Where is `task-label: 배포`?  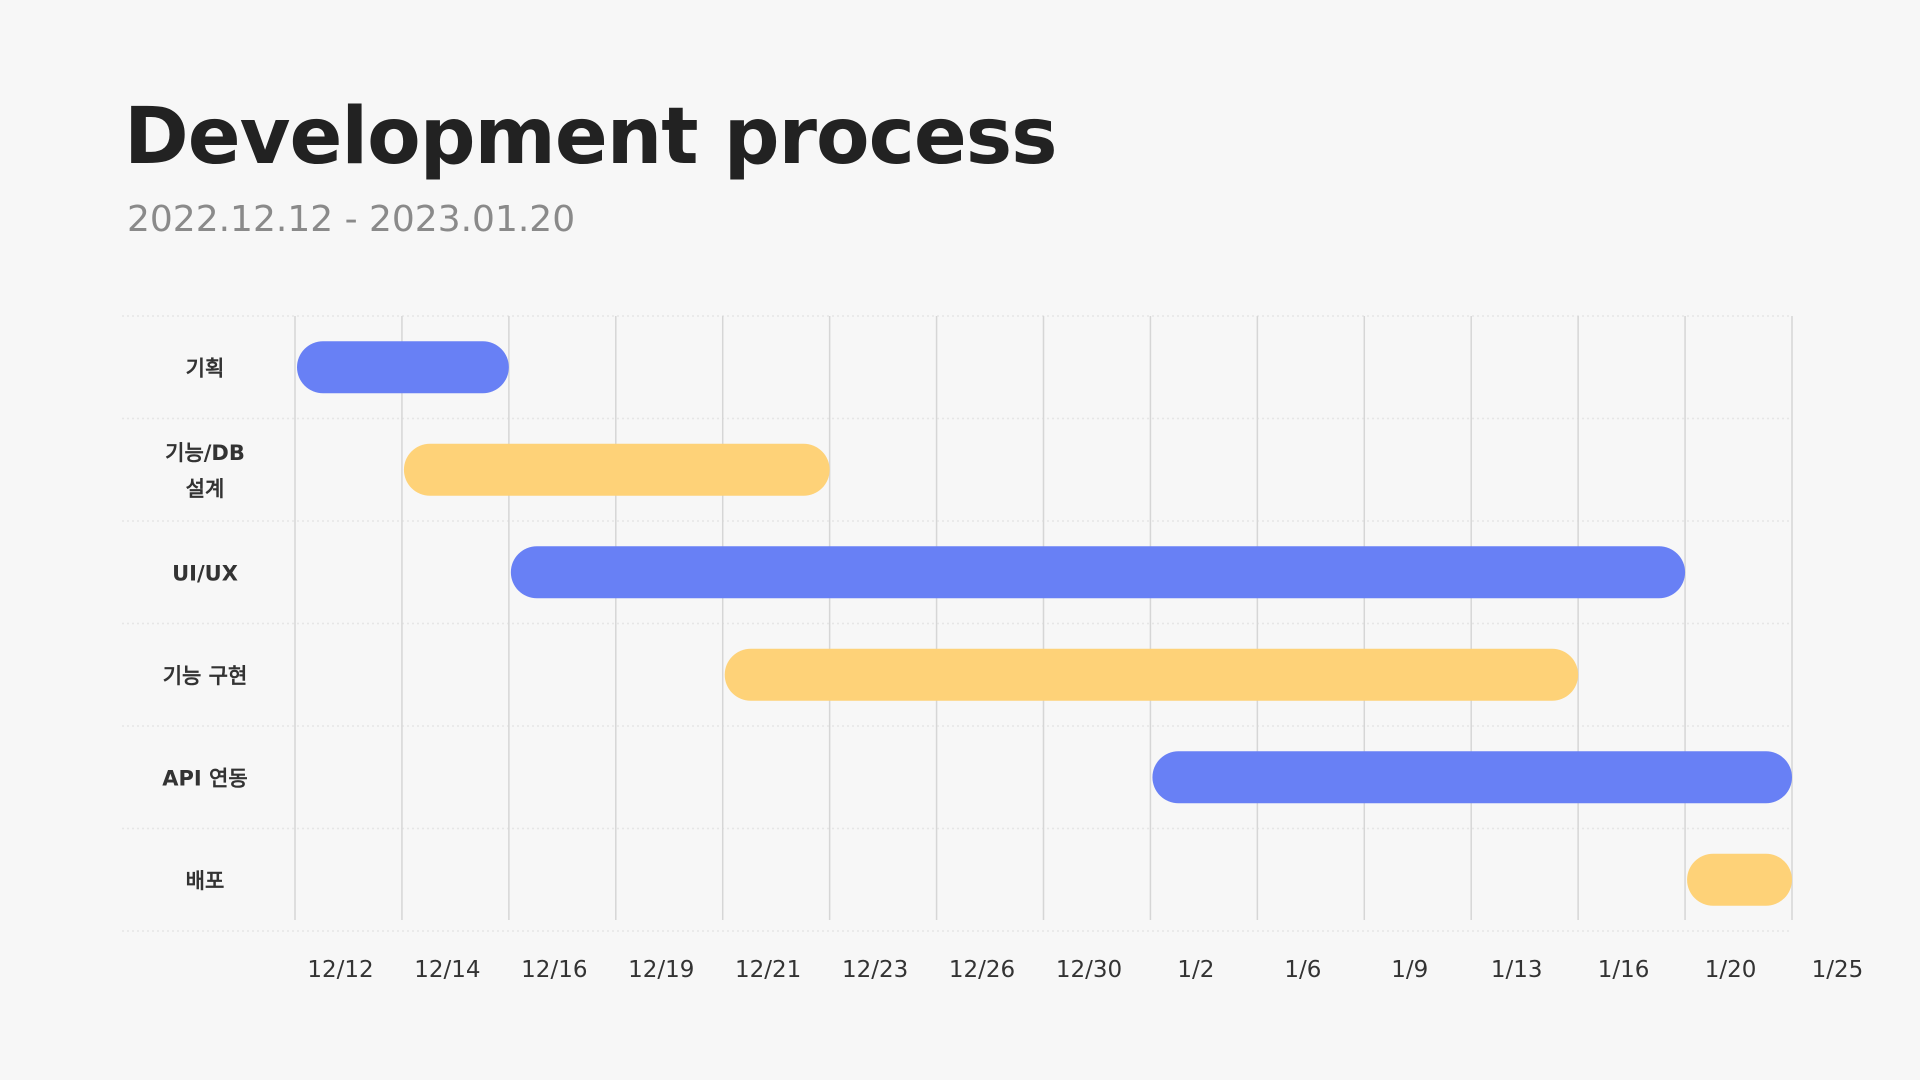
task-label: 배포 is located at coordinates (205, 881).